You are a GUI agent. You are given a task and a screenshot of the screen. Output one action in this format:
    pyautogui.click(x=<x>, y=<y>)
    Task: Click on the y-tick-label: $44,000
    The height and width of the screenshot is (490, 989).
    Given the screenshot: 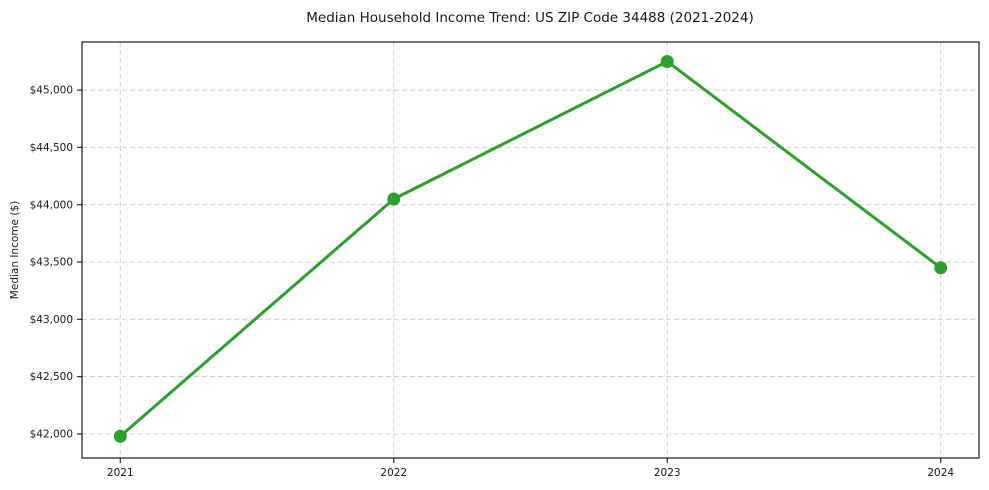 What is the action you would take?
    pyautogui.click(x=51, y=205)
    